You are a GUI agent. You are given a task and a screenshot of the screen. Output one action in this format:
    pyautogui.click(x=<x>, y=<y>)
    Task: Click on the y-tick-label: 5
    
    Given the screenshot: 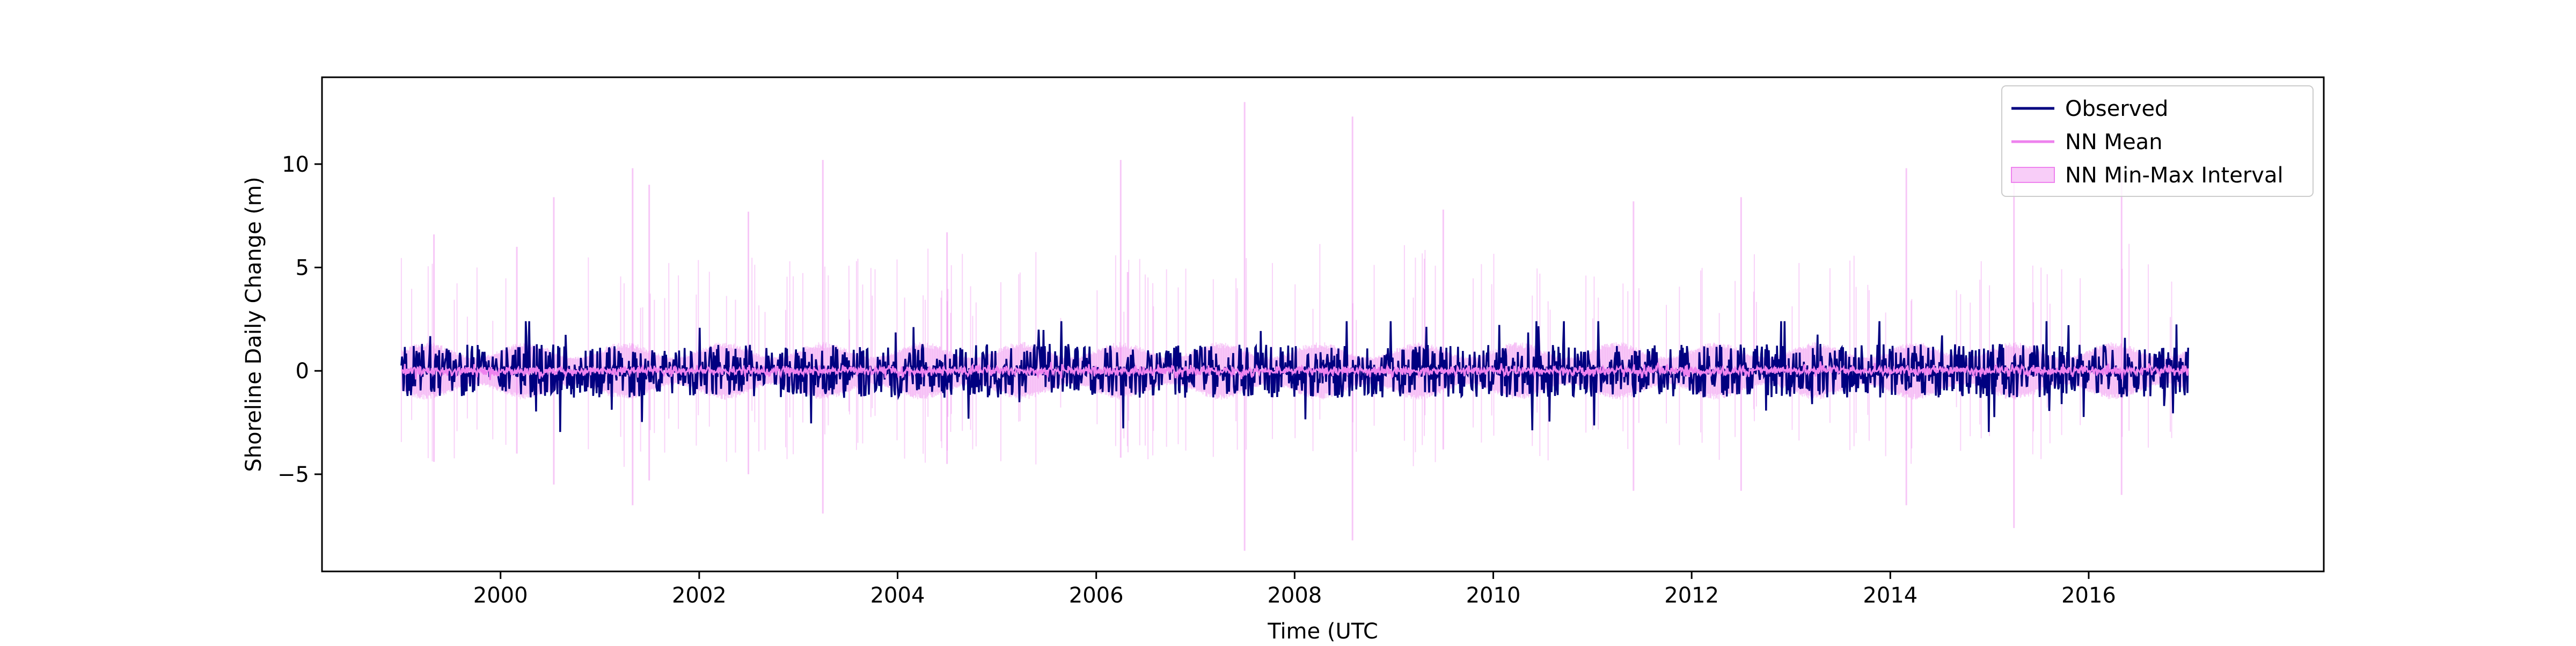 What is the action you would take?
    pyautogui.click(x=302, y=268)
    